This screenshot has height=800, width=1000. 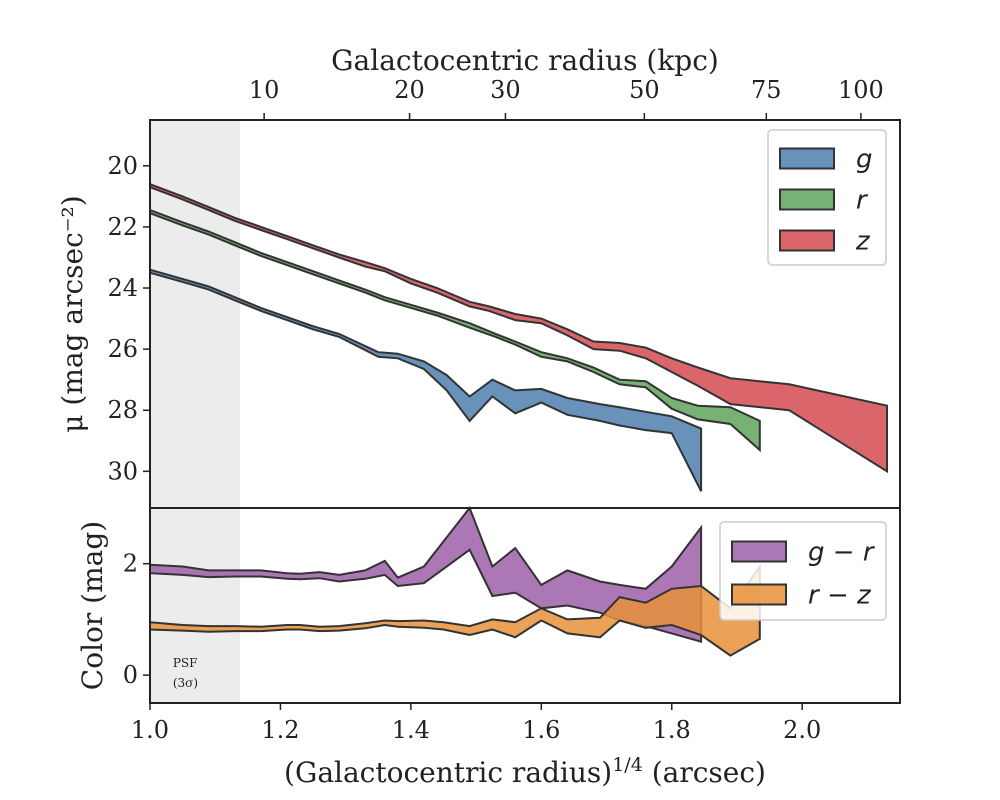 What do you see at coordinates (759, 594) in the screenshot?
I see `legend-swatch-r-z` at bounding box center [759, 594].